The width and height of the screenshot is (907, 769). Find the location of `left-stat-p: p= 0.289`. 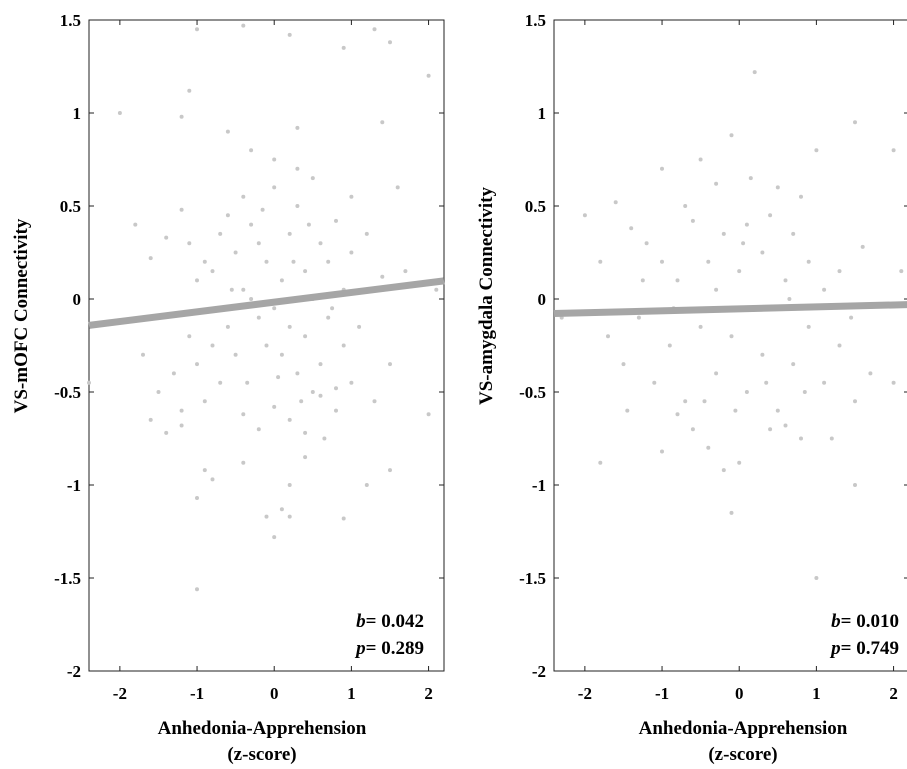

left-stat-p: p= 0.289 is located at coordinates (389, 648).